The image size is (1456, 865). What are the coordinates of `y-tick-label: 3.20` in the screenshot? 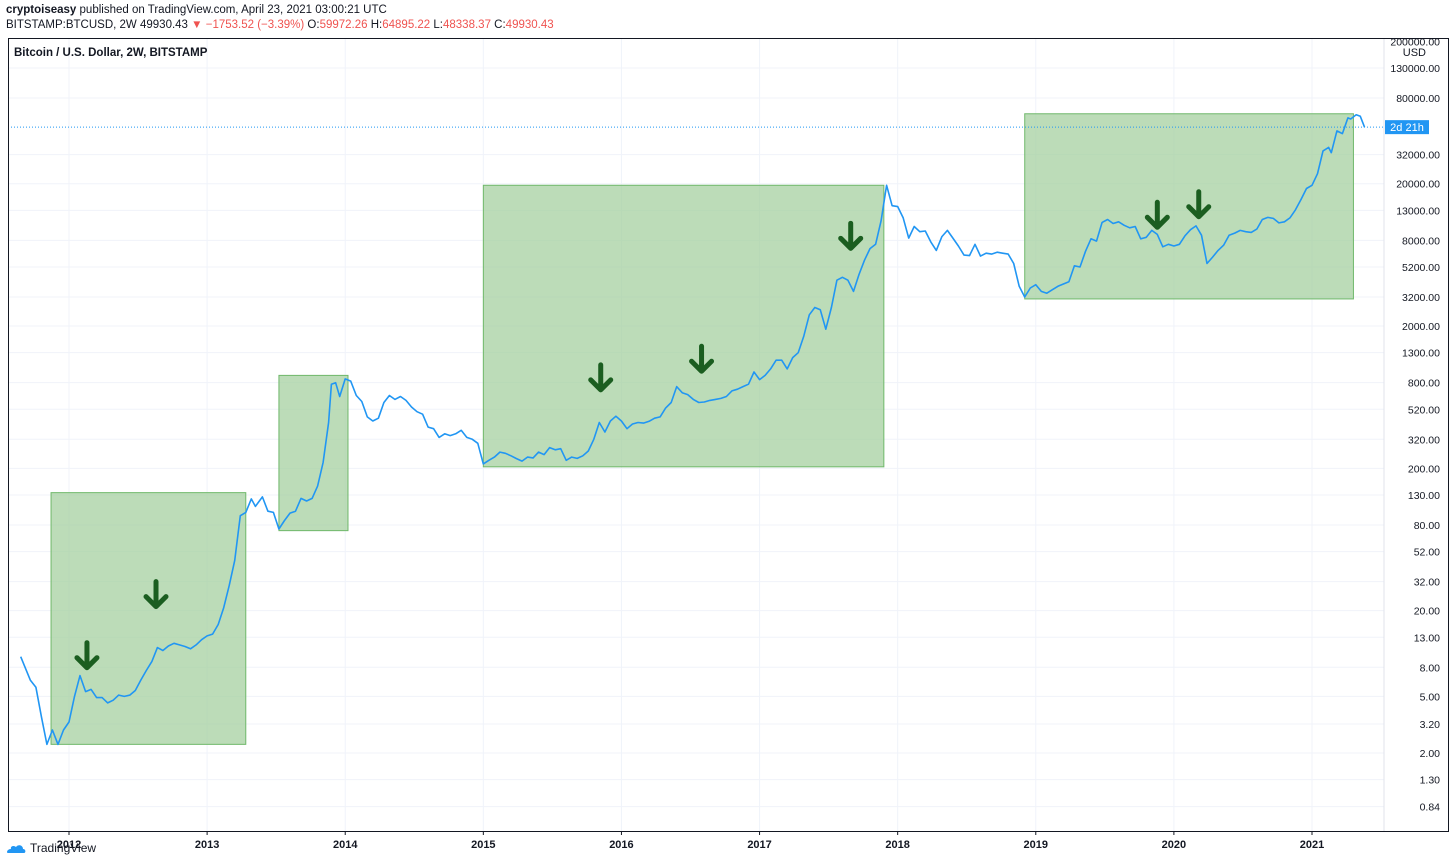 It's located at (1430, 725).